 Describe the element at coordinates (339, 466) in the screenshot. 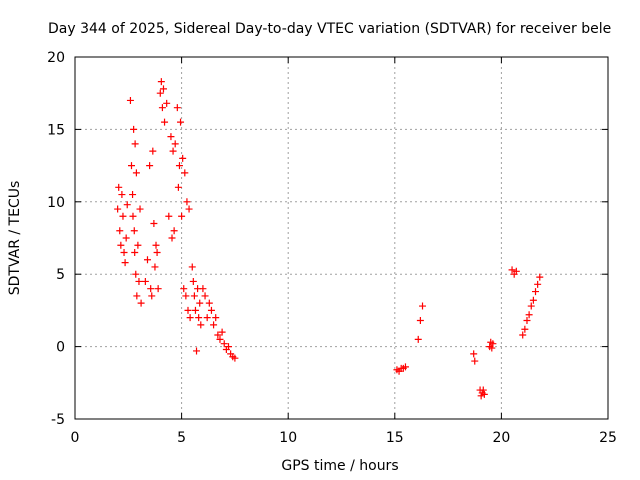

I see `x-axis-label: GPS time / hours` at that location.